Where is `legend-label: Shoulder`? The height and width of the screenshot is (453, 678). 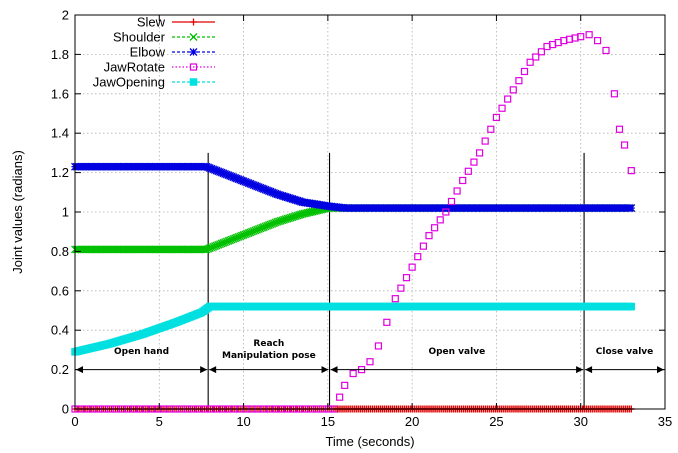 legend-label: Shoulder is located at coordinates (139, 37).